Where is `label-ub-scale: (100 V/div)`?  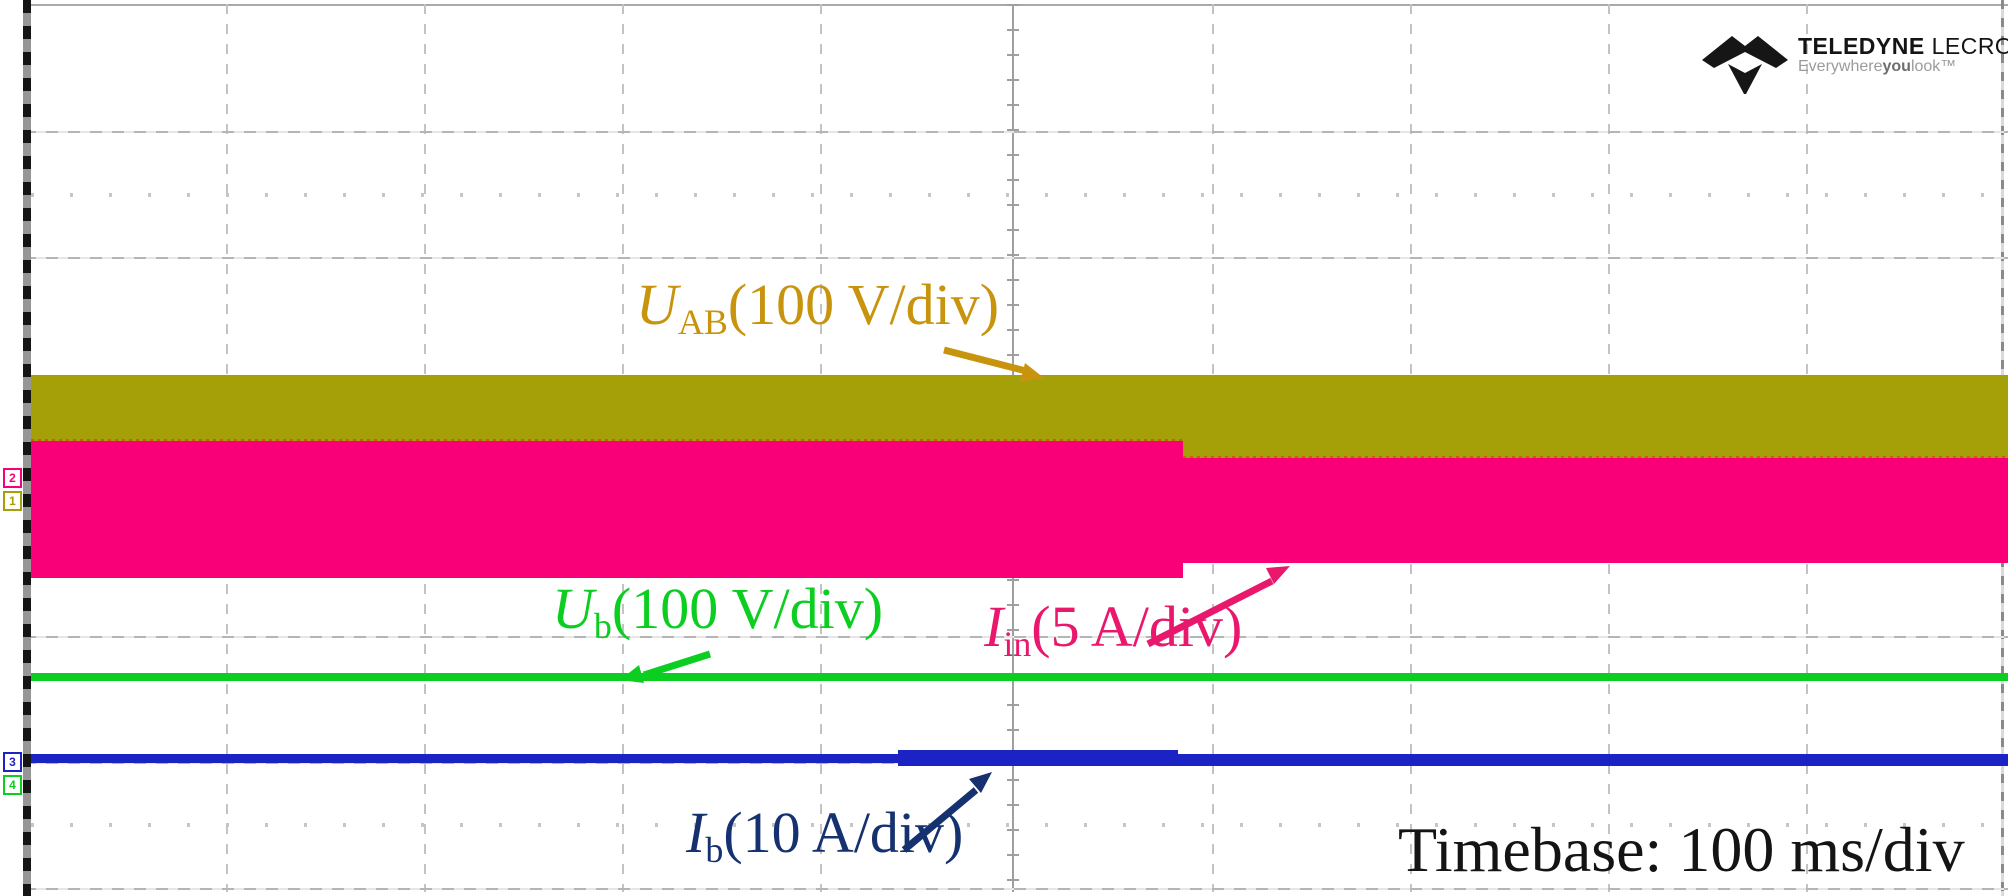 label-ub-scale: (100 V/div) is located at coordinates (747, 608).